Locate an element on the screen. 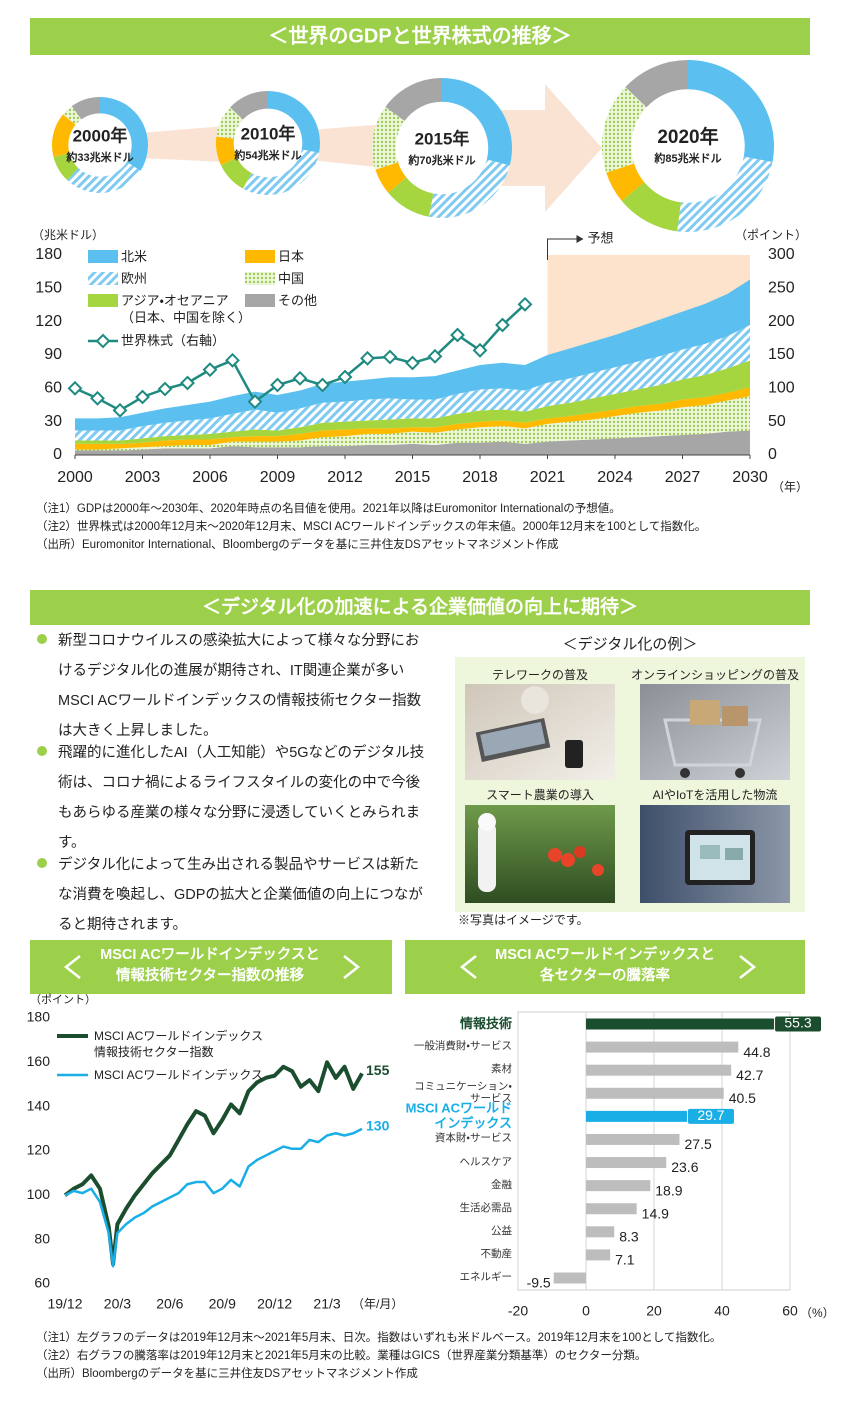  legend-swatch is located at coordinates (260, 256).